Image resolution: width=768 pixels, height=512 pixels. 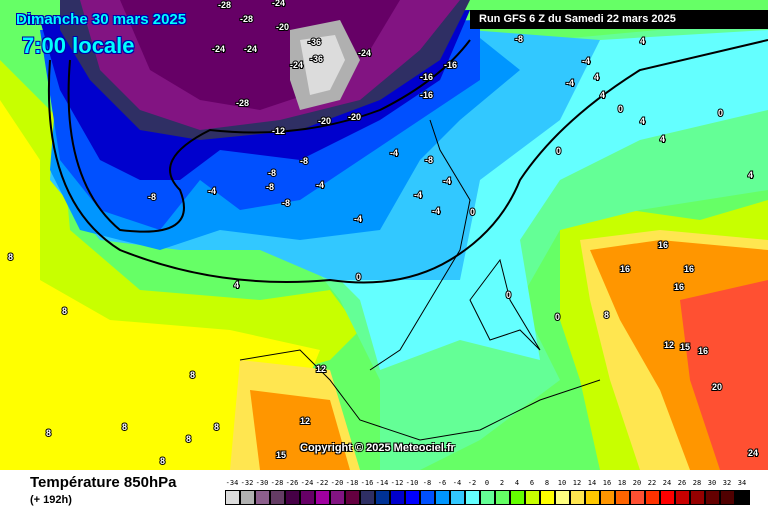 What do you see at coordinates (397, 483) in the screenshot?
I see `legend-tick: -12` at bounding box center [397, 483].